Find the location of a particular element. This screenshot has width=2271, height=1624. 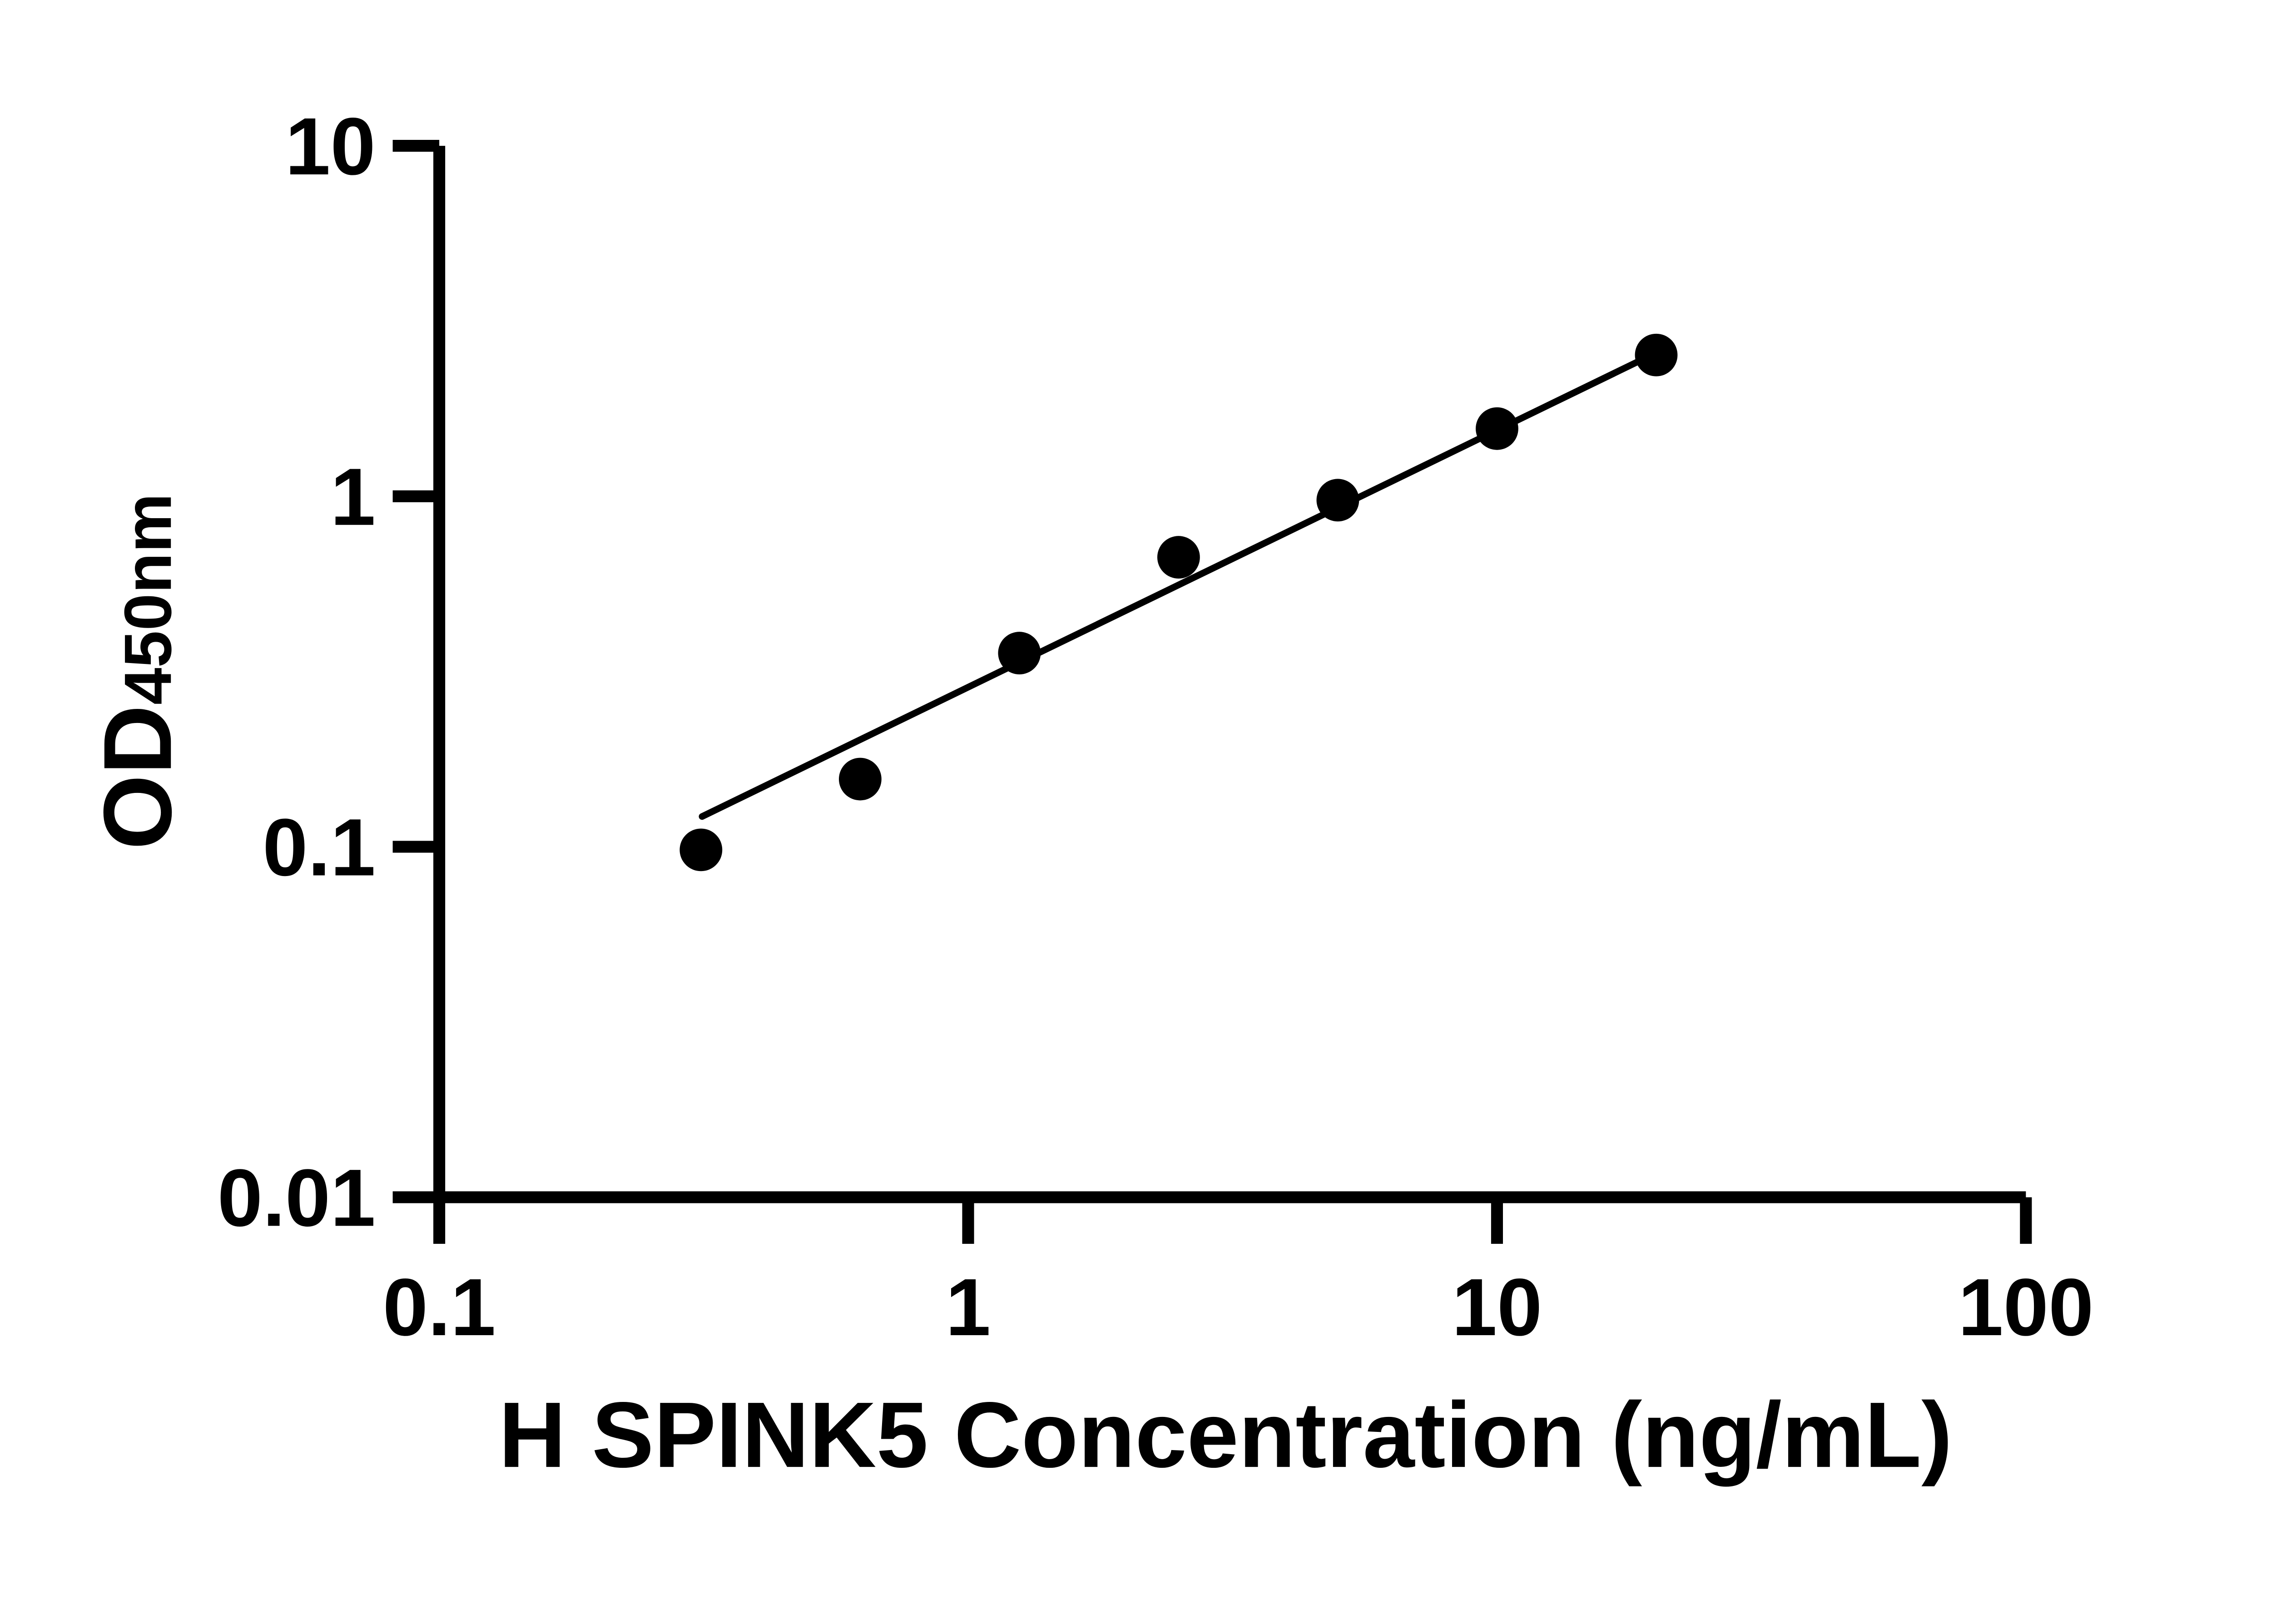

y-axis-title: OD450nm is located at coordinates (138, 671).